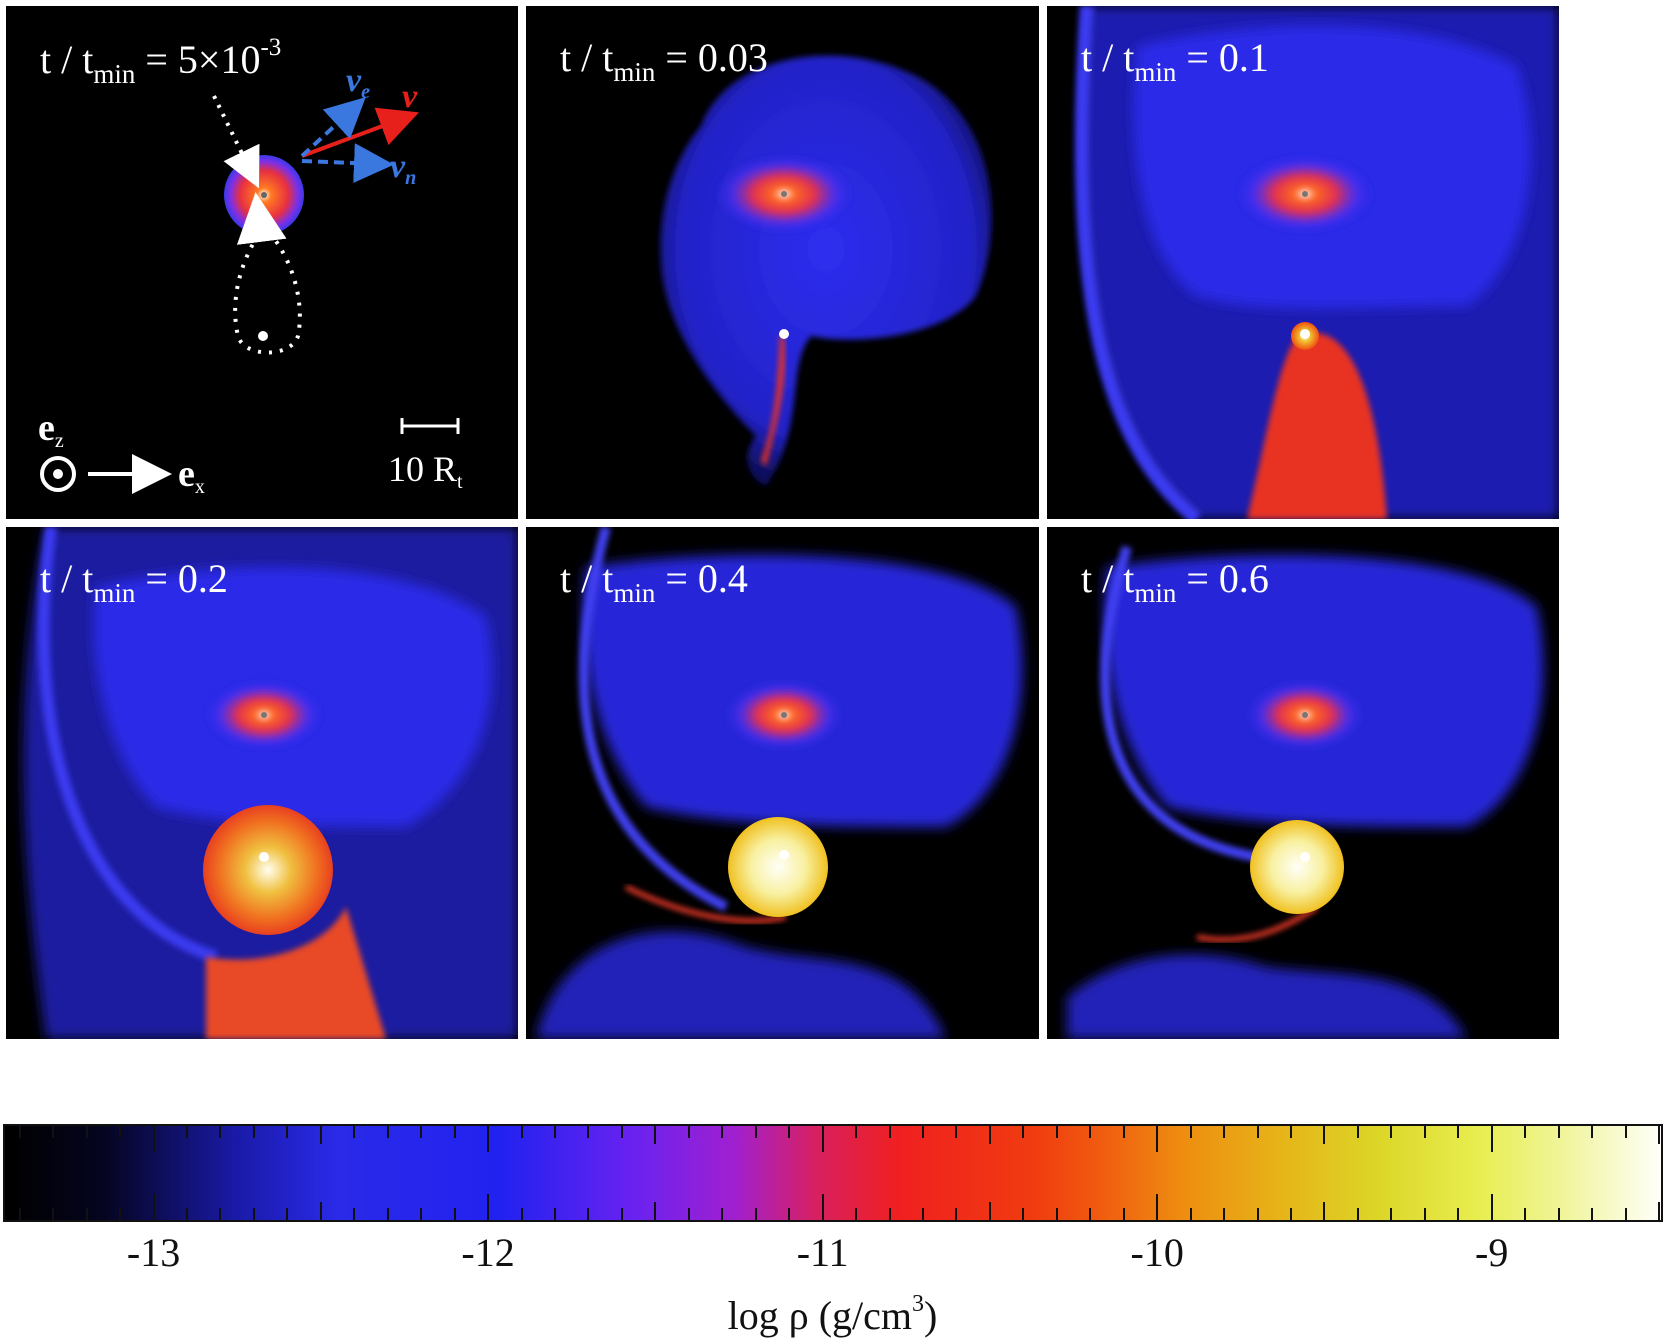 The height and width of the screenshot is (1339, 1665). I want to click on panel-t-0.6: t / tmin = 0.6, so click(1303, 783).